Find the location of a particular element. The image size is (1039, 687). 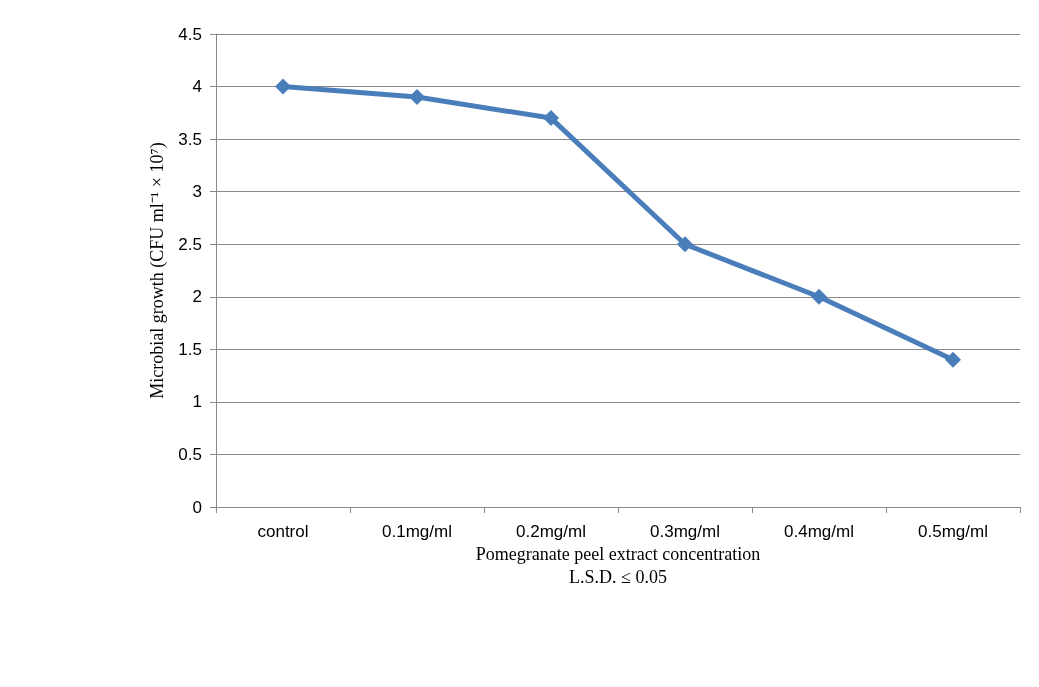

y-tick-label: 0 is located at coordinates (197, 507).